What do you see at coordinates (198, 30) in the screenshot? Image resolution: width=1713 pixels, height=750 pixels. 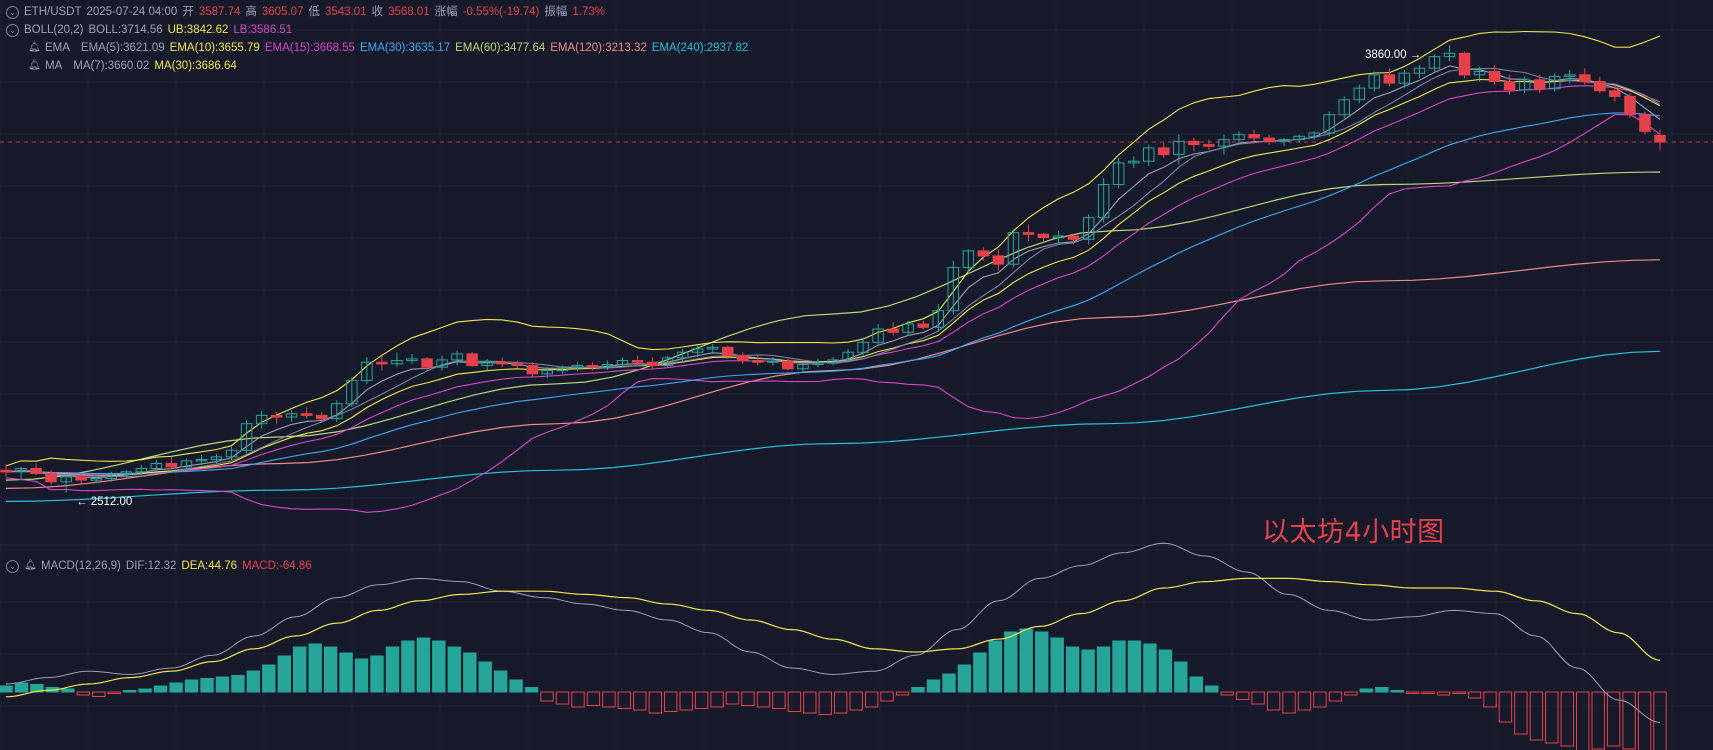 I see `boll-ub: UB:3842.62` at bounding box center [198, 30].